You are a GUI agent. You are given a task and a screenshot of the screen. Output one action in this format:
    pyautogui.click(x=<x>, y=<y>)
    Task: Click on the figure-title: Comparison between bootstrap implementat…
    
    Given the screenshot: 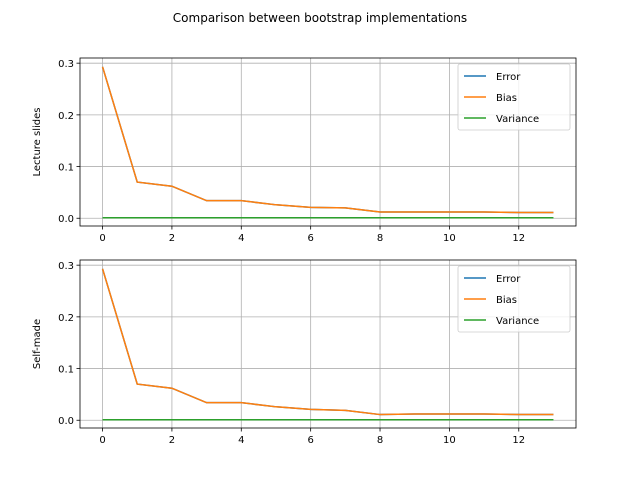 What is the action you would take?
    pyautogui.click(x=320, y=18)
    